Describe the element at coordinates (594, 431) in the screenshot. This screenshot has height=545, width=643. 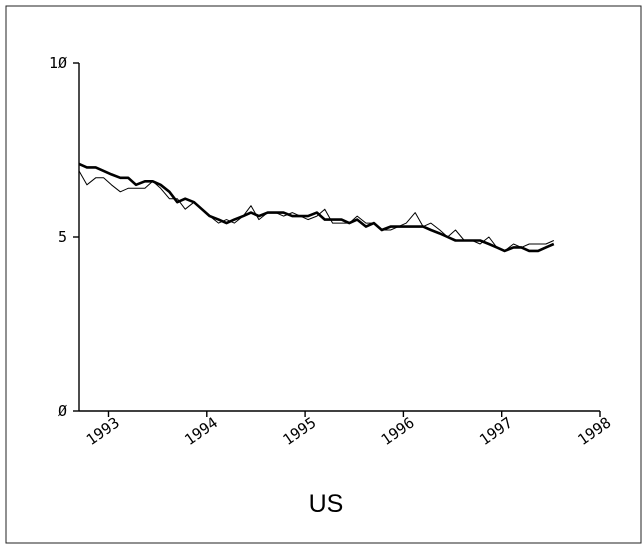
I see `x-tick-label: 1998` at that location.